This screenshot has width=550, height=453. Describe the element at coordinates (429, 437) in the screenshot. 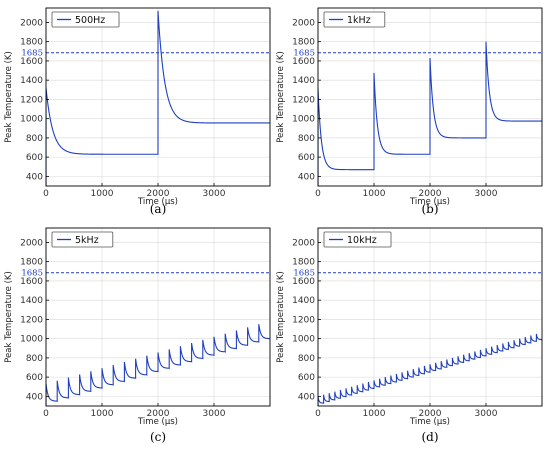

I see `panel-caption: (d)` at that location.